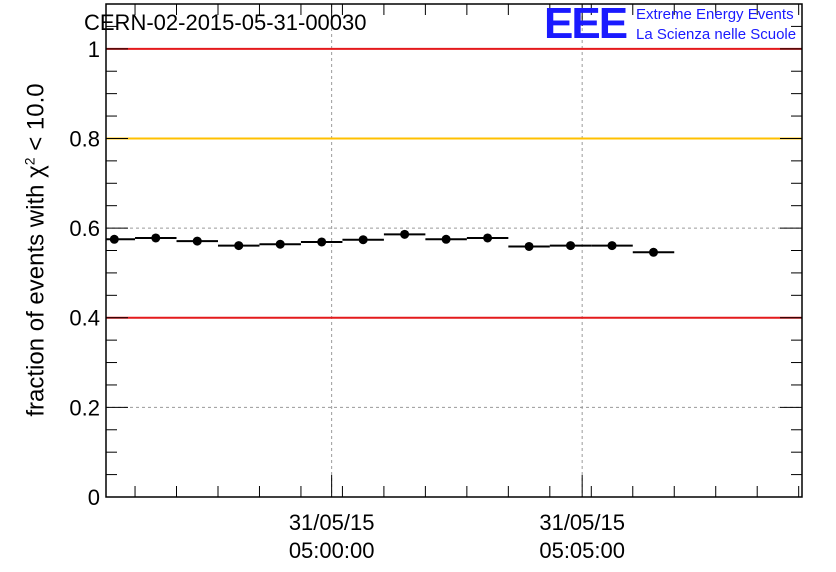 Image resolution: width=836 pixels, height=572 pixels. What do you see at coordinates (94, 49) in the screenshot?
I see `y-tick-label: 1` at bounding box center [94, 49].